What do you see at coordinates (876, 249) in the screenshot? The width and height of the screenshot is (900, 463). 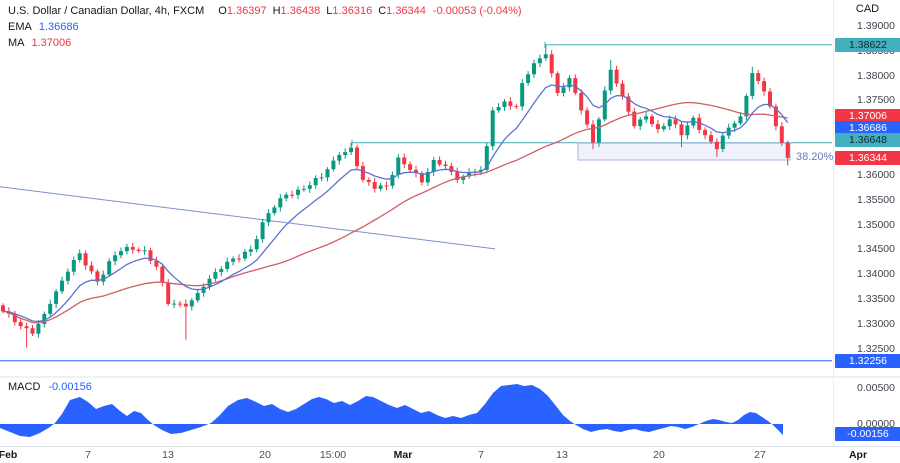 I see `price-tick-label: 1.34500` at bounding box center [876, 249].